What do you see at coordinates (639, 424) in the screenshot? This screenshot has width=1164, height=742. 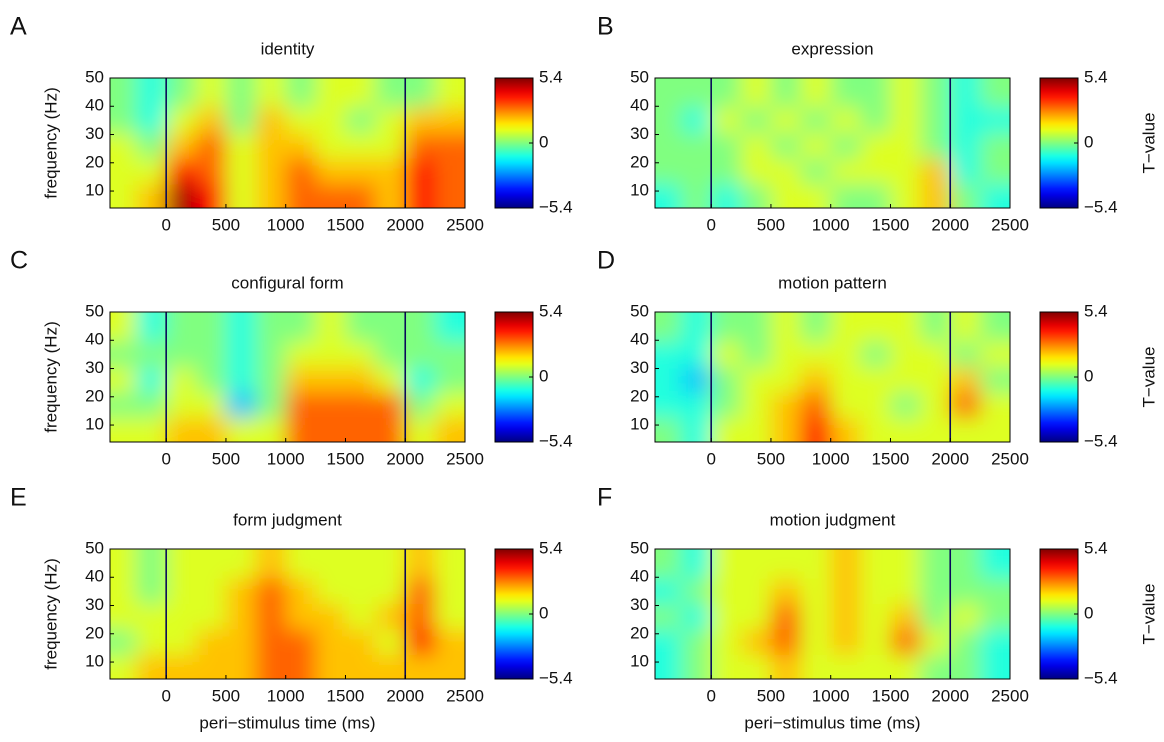 I see `y-tick-label: 10` at bounding box center [639, 424].